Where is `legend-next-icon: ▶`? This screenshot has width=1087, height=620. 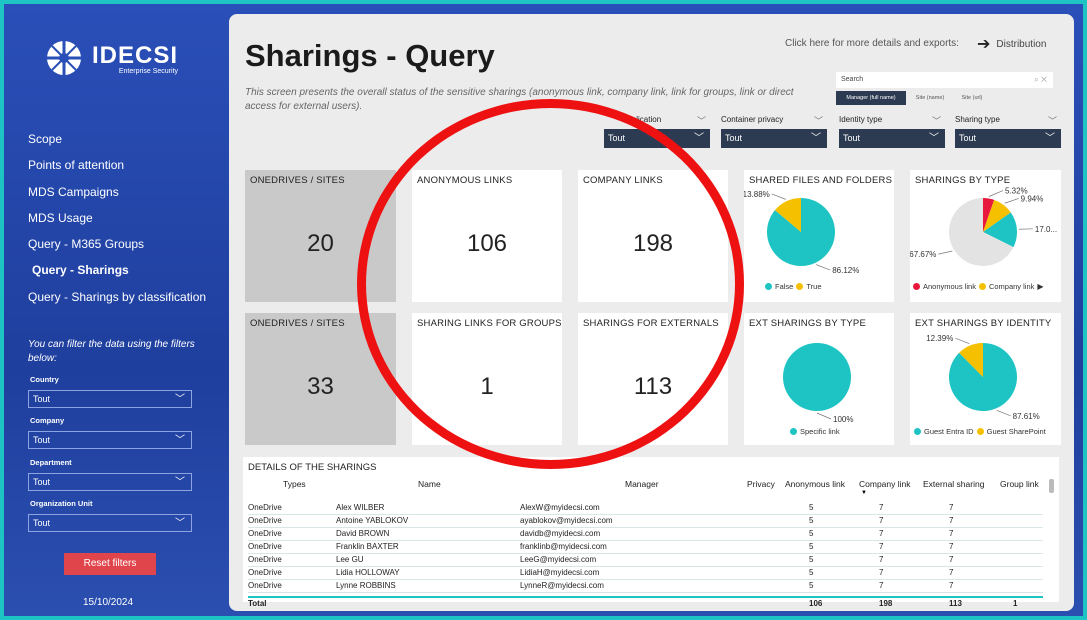 legend-next-icon: ▶ is located at coordinates (1040, 286).